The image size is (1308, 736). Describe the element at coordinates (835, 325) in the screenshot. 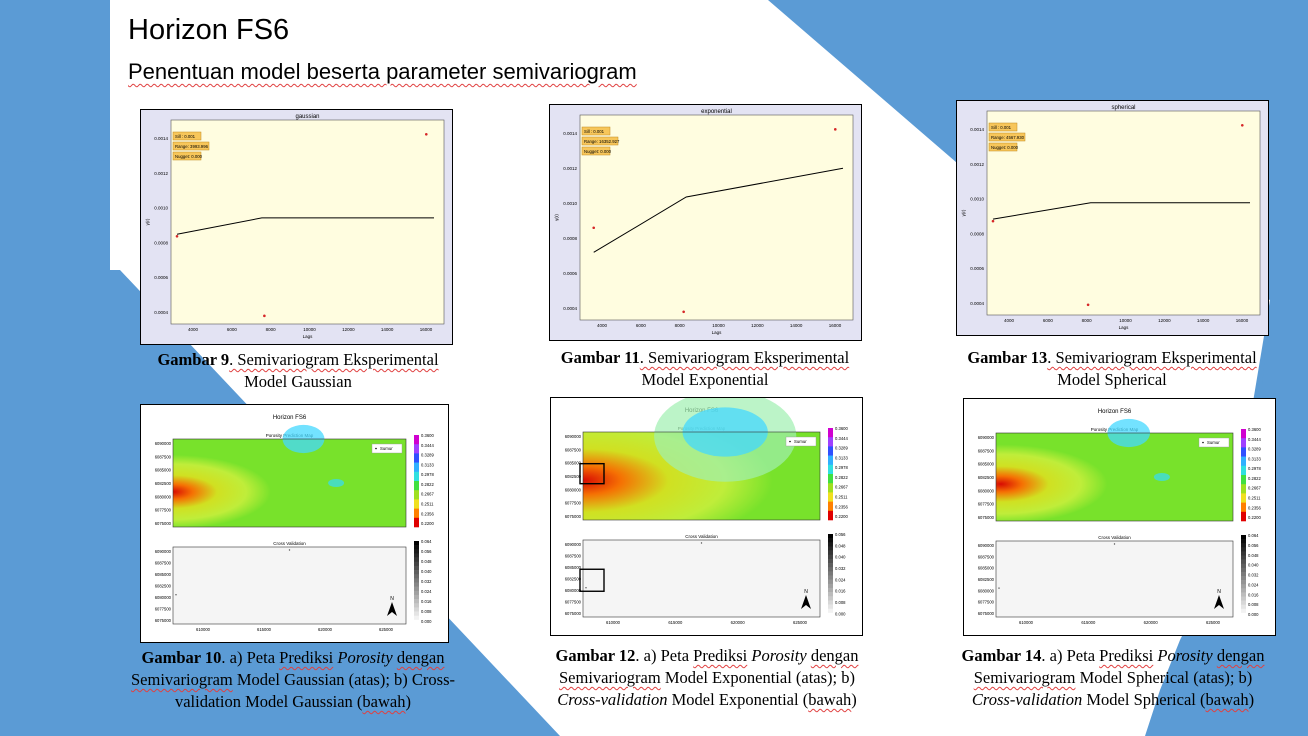

I see `x-tick-label: 16000` at that location.